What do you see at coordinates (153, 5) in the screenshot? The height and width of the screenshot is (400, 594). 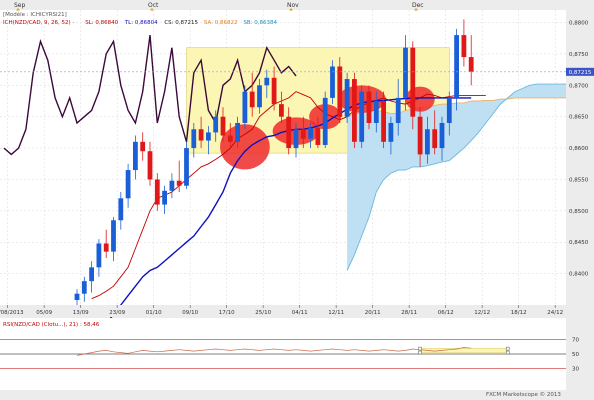 I see `month-label-oct: Oct` at bounding box center [153, 5].